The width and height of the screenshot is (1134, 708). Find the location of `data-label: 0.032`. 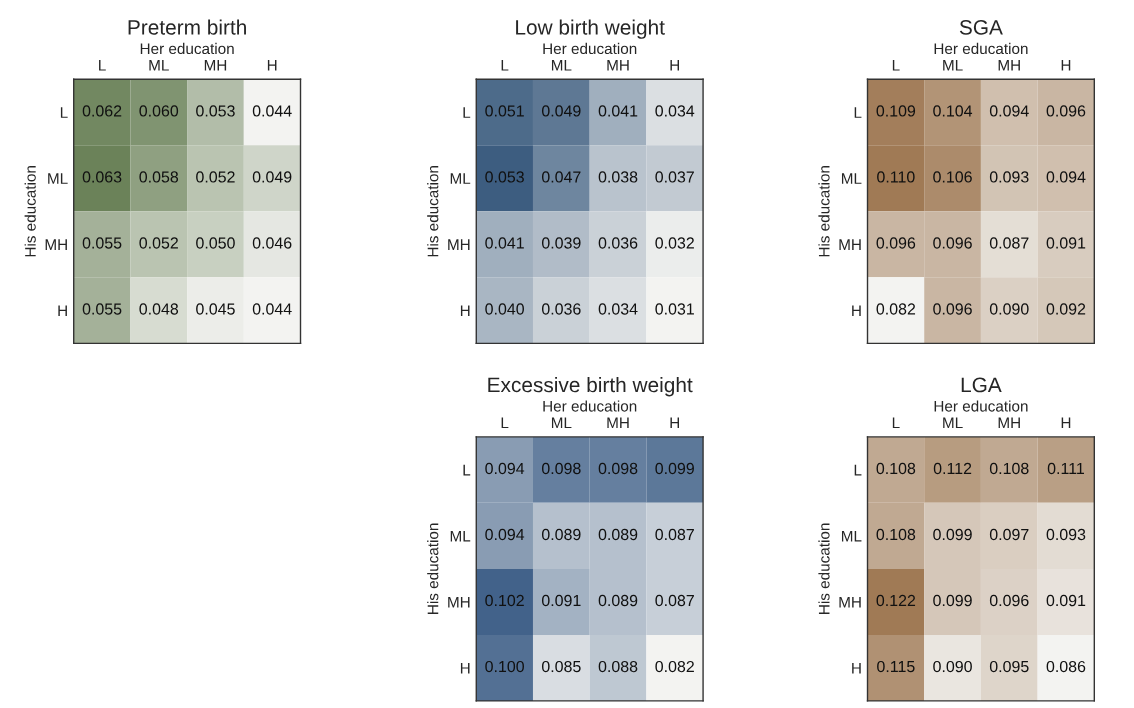

data-label: 0.032 is located at coordinates (674, 243).